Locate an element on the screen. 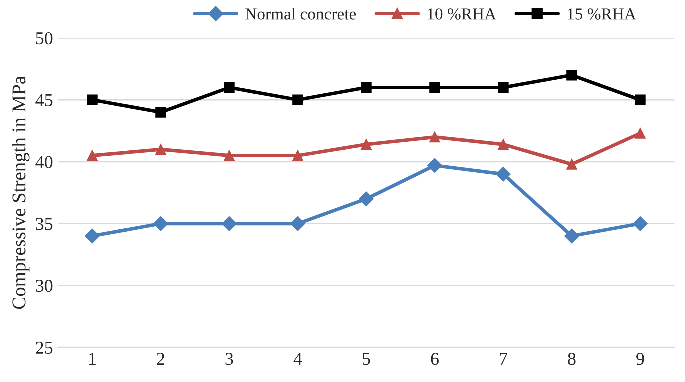  y-axis-title: Compressive Strength in MPa is located at coordinates (21, 193).